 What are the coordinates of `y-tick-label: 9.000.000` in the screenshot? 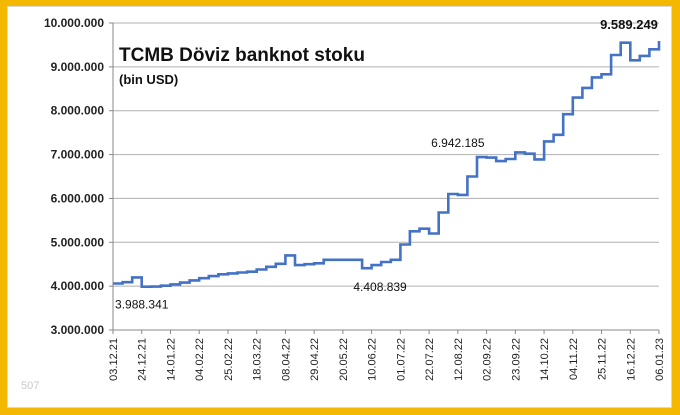 It's located at (78, 67).